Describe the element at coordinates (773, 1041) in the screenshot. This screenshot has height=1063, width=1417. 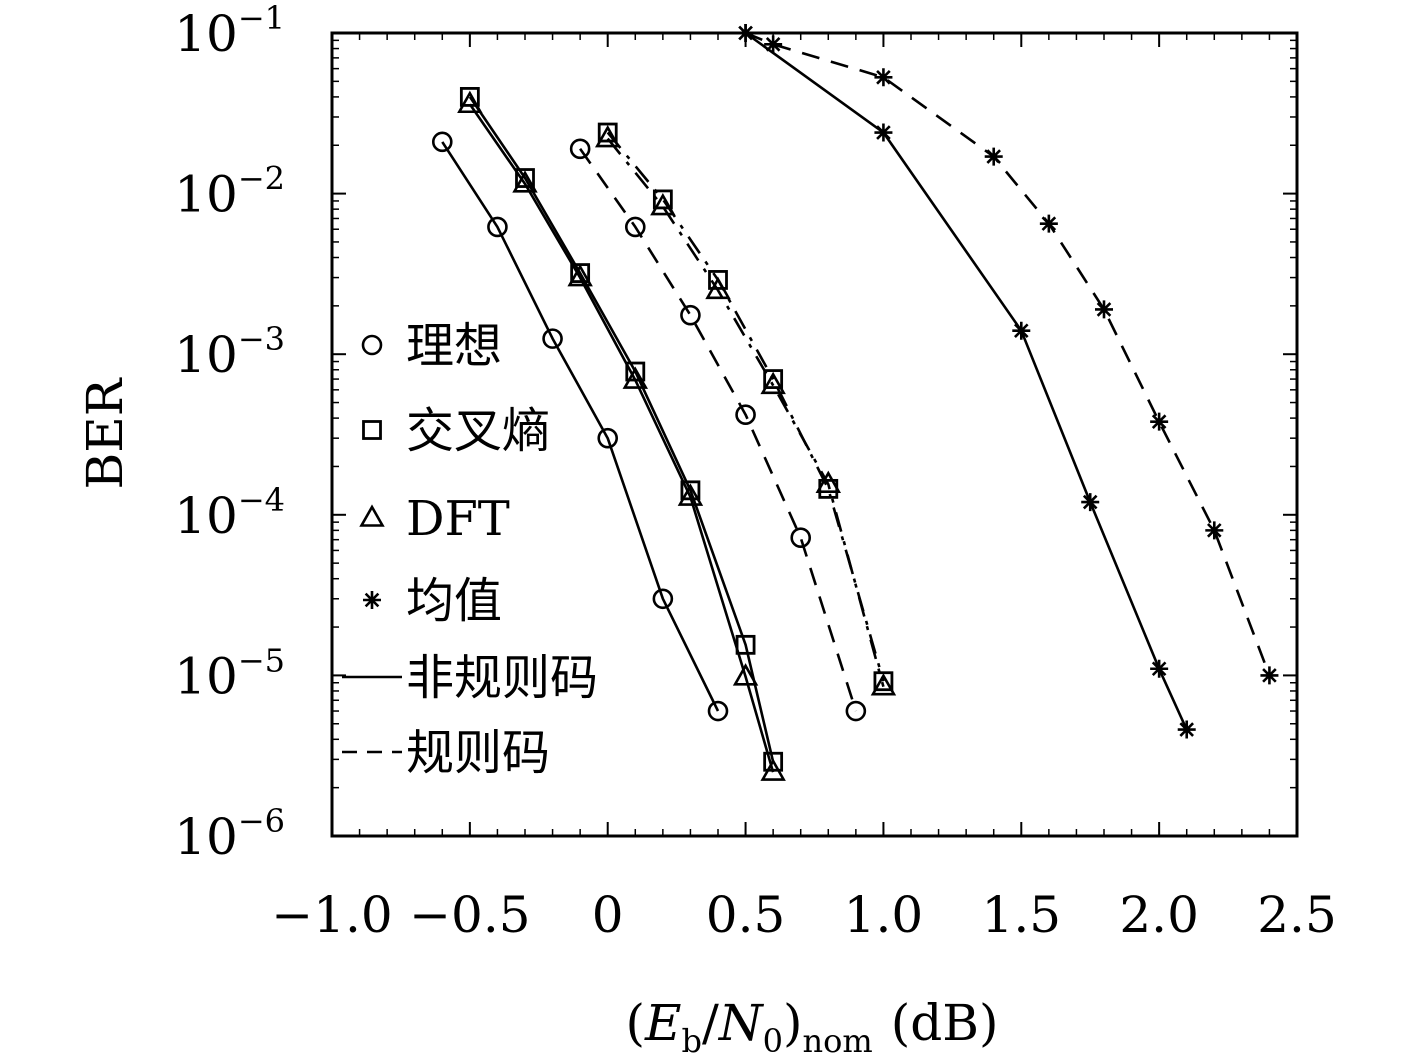
I see `x-label-zero-subscript: 0` at that location.